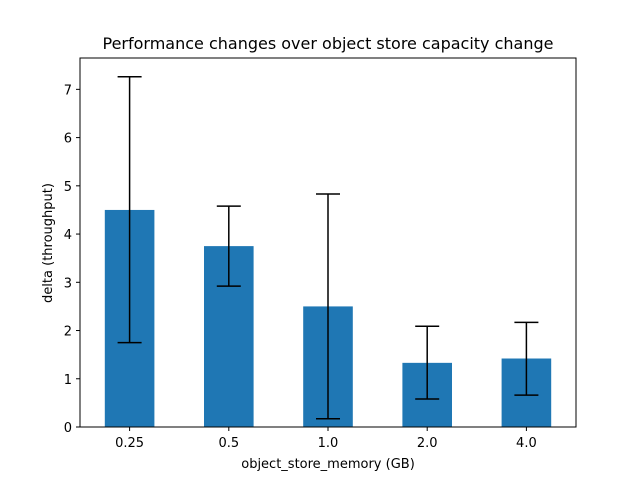 Image resolution: width=640 pixels, height=480 pixels. What do you see at coordinates (68, 332) in the screenshot?
I see `y-tick-label-2: 2` at bounding box center [68, 332].